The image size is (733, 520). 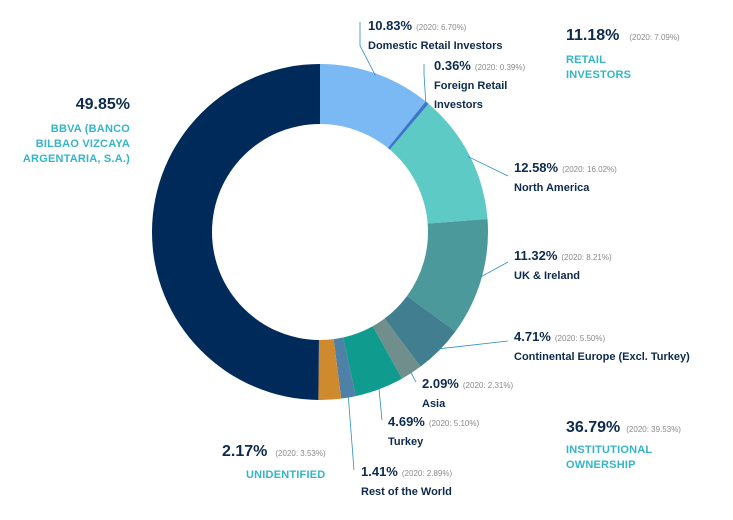 I want to click on label-asia: 2.09% (2020: 2.31%) Asia, so click(x=468, y=393).